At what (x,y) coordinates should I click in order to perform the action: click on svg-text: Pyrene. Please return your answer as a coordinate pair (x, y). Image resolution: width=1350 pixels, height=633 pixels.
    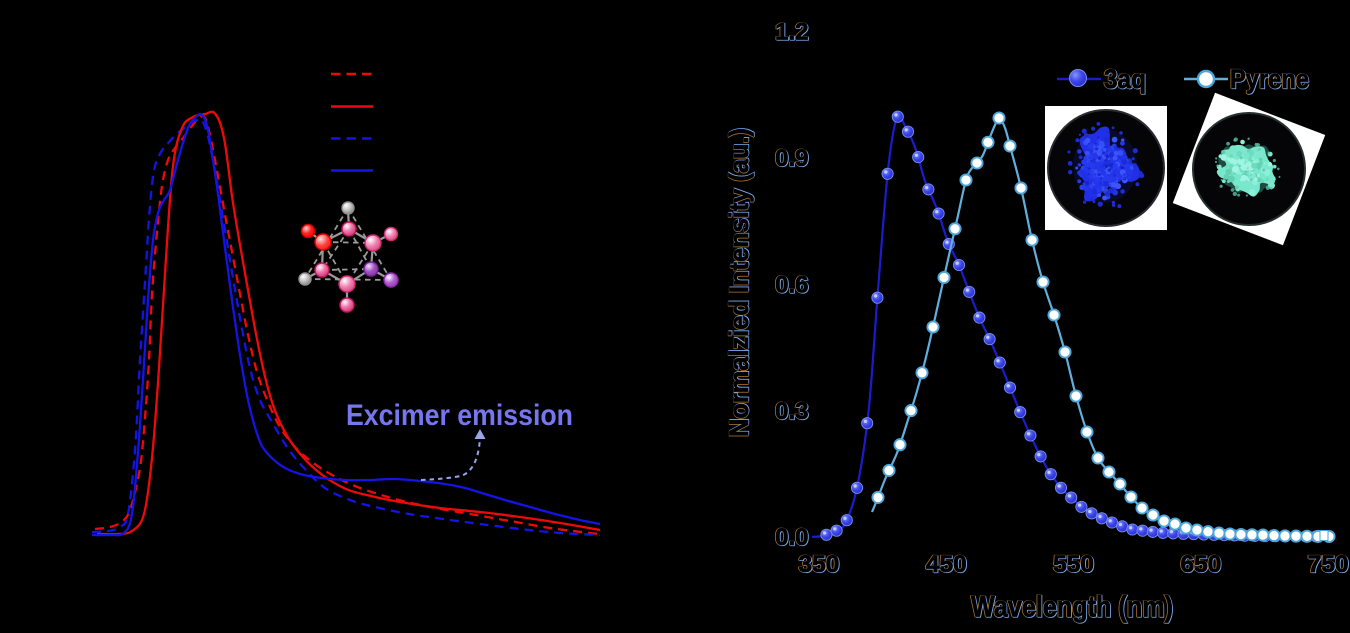
    Looking at the image, I should click on (1269, 79).